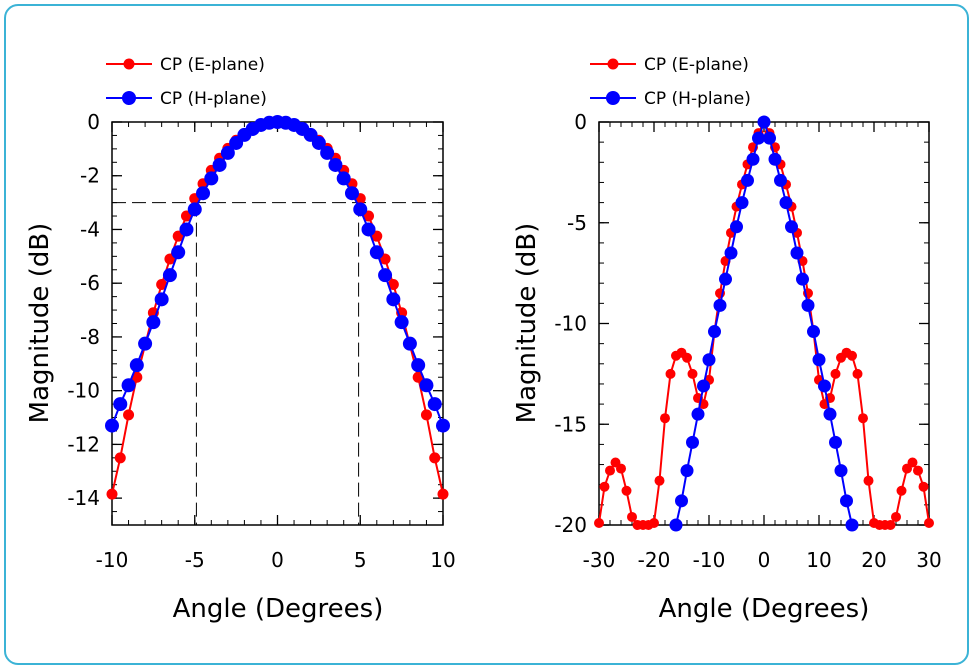 This screenshot has height=669, width=973. Describe the element at coordinates (90, 229) in the screenshot. I see `y-tick-label: -4` at that location.